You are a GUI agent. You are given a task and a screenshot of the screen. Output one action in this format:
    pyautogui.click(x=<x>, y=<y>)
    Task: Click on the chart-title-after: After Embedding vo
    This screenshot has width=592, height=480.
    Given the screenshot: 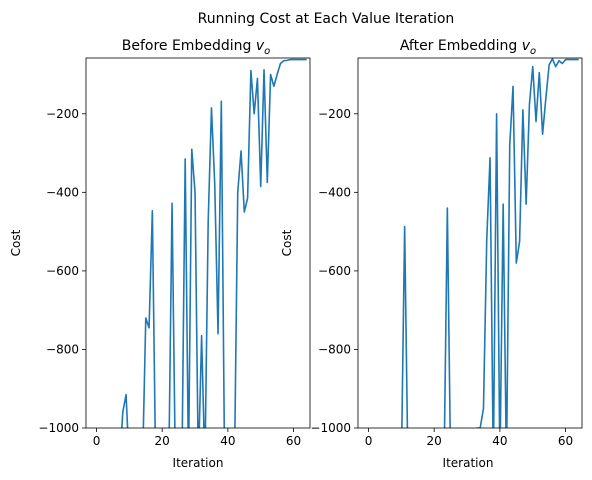 What is the action you would take?
    pyautogui.click(x=468, y=47)
    